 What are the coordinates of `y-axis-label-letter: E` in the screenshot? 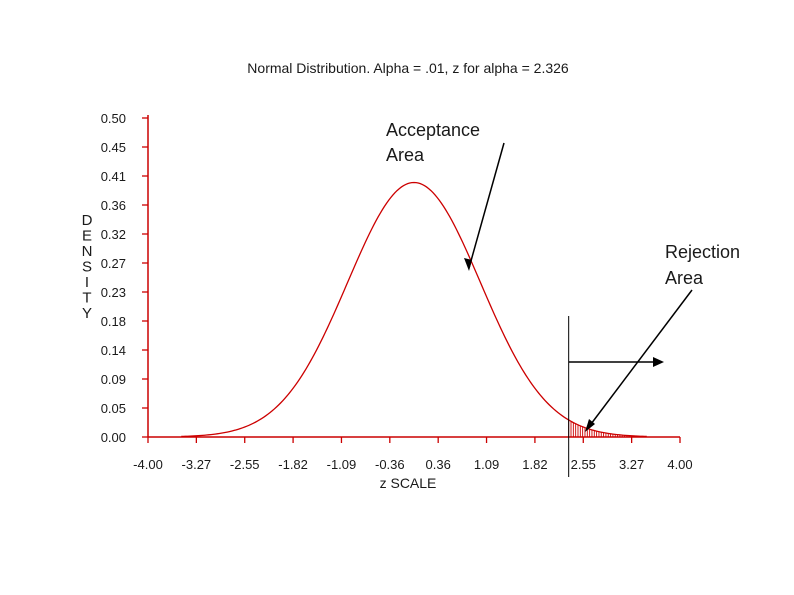 It's located at (87, 236).